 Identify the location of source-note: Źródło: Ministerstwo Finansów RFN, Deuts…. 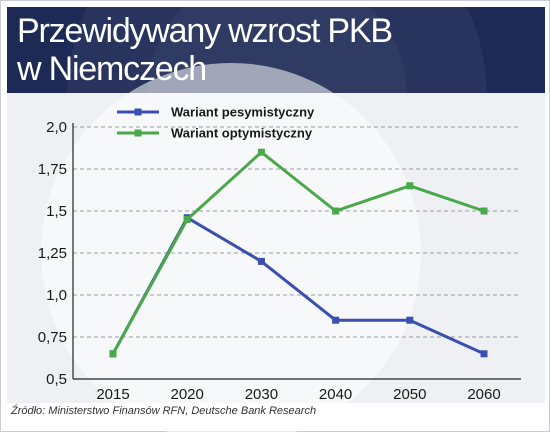
(164, 411).